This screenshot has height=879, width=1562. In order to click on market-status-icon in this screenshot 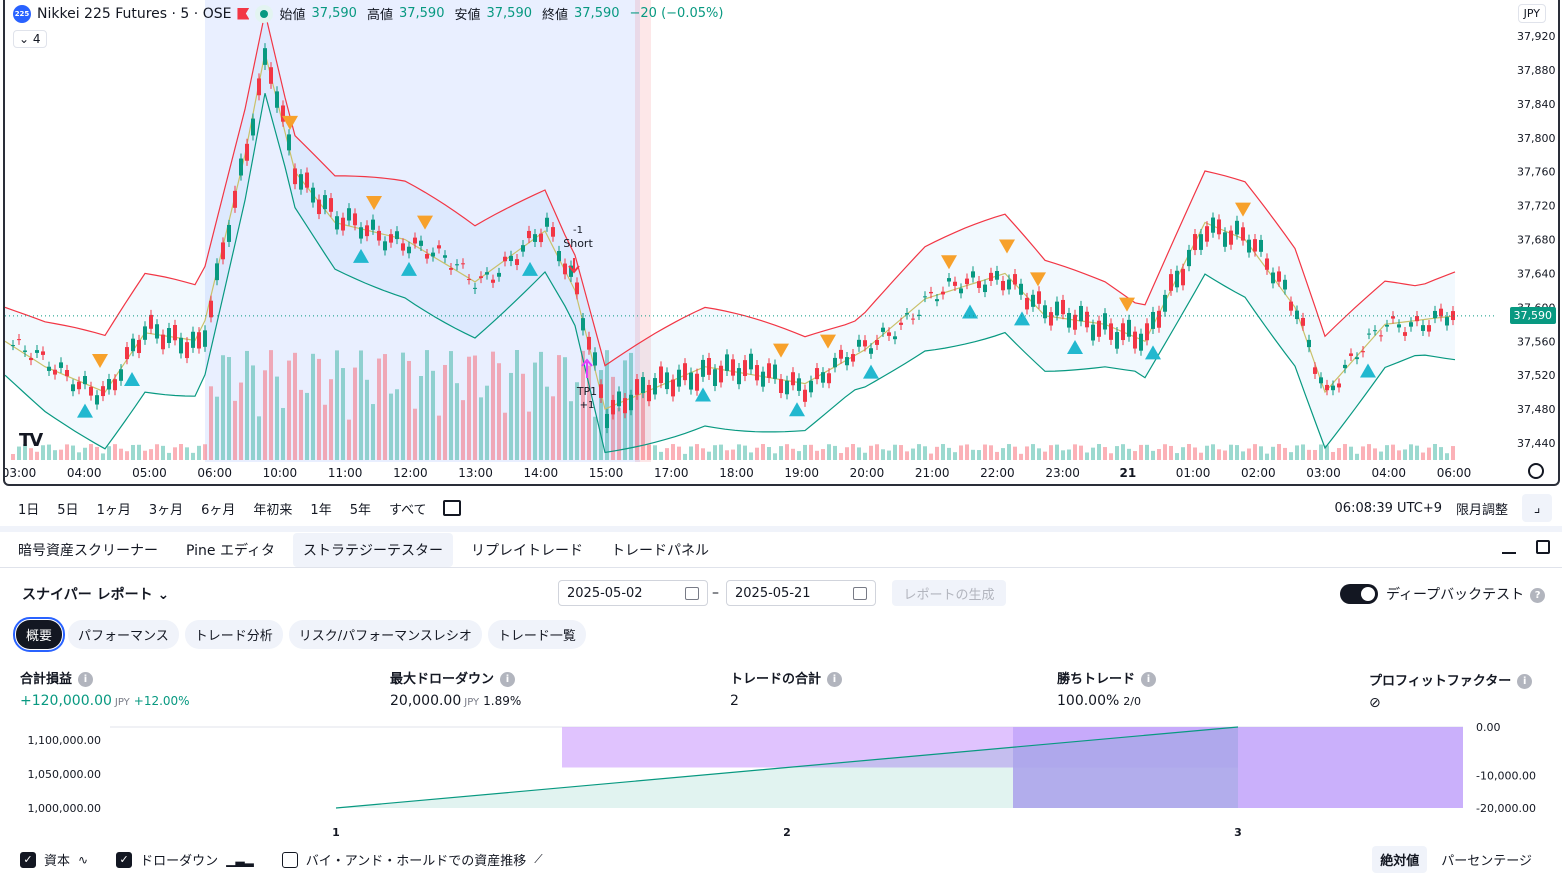, I will do `click(264, 13)`.